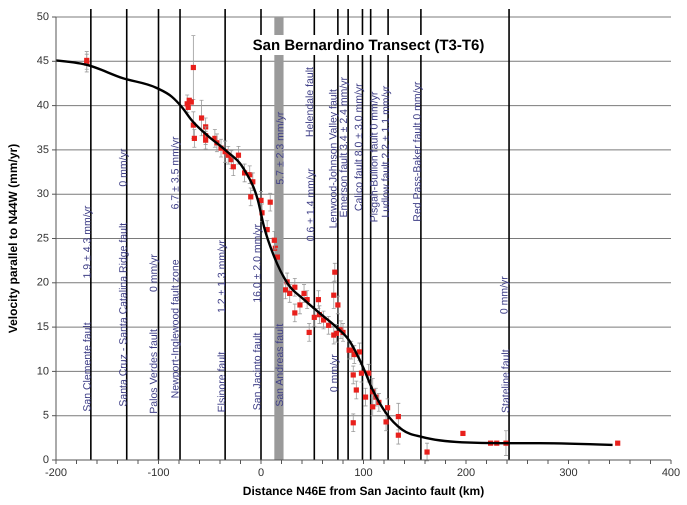 The height and width of the screenshot is (505, 687). Describe the element at coordinates (359, 147) in the screenshot. I see `annotation: Calico fault 8.0 ± 3.0 mm/yr` at that location.